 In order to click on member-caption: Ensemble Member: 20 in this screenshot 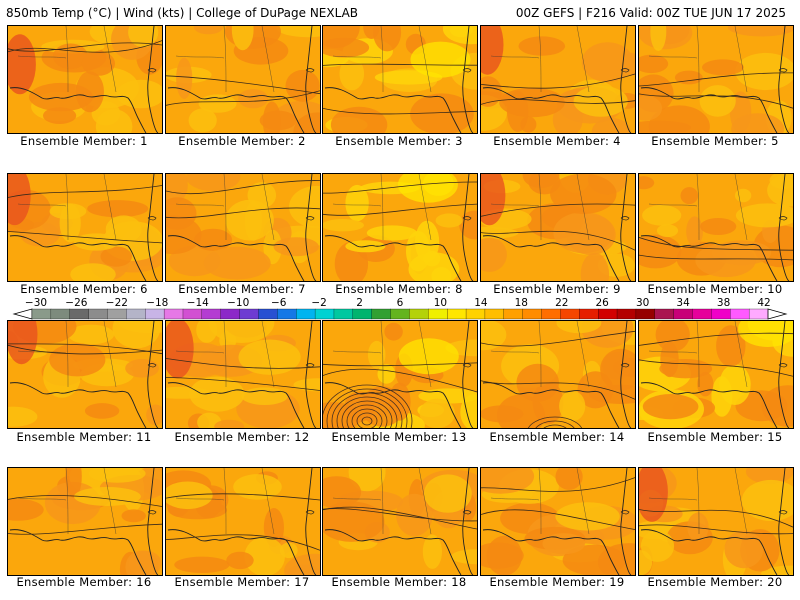, I will do `click(715, 582)`.